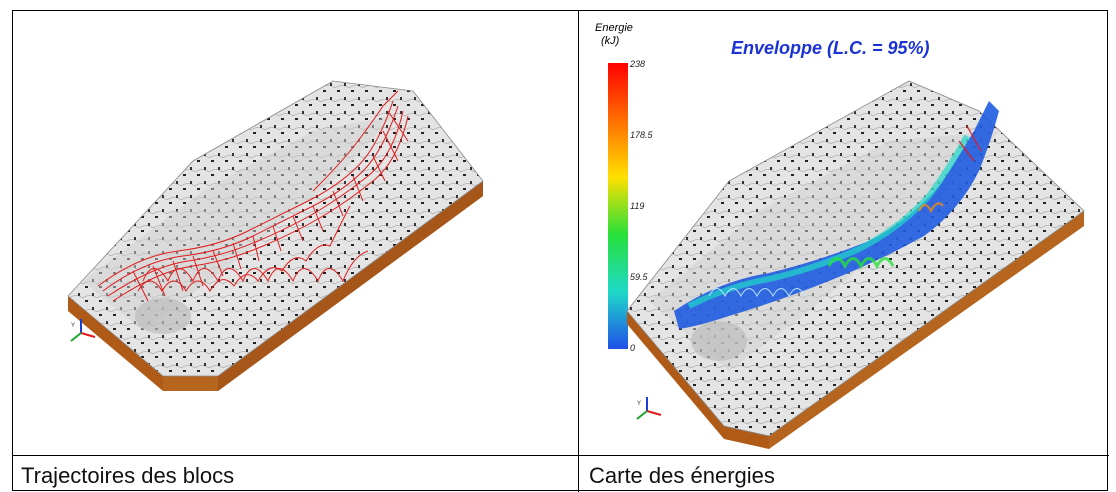 This screenshot has width=1116, height=492. What do you see at coordinates (682, 475) in the screenshot?
I see `caption-energy-map: Carte des énergies` at bounding box center [682, 475].